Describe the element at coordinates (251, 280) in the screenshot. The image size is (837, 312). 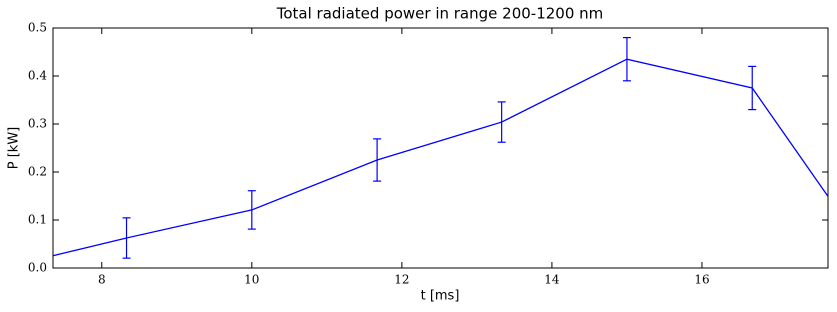
I see `x-tick-label: 10` at that location.